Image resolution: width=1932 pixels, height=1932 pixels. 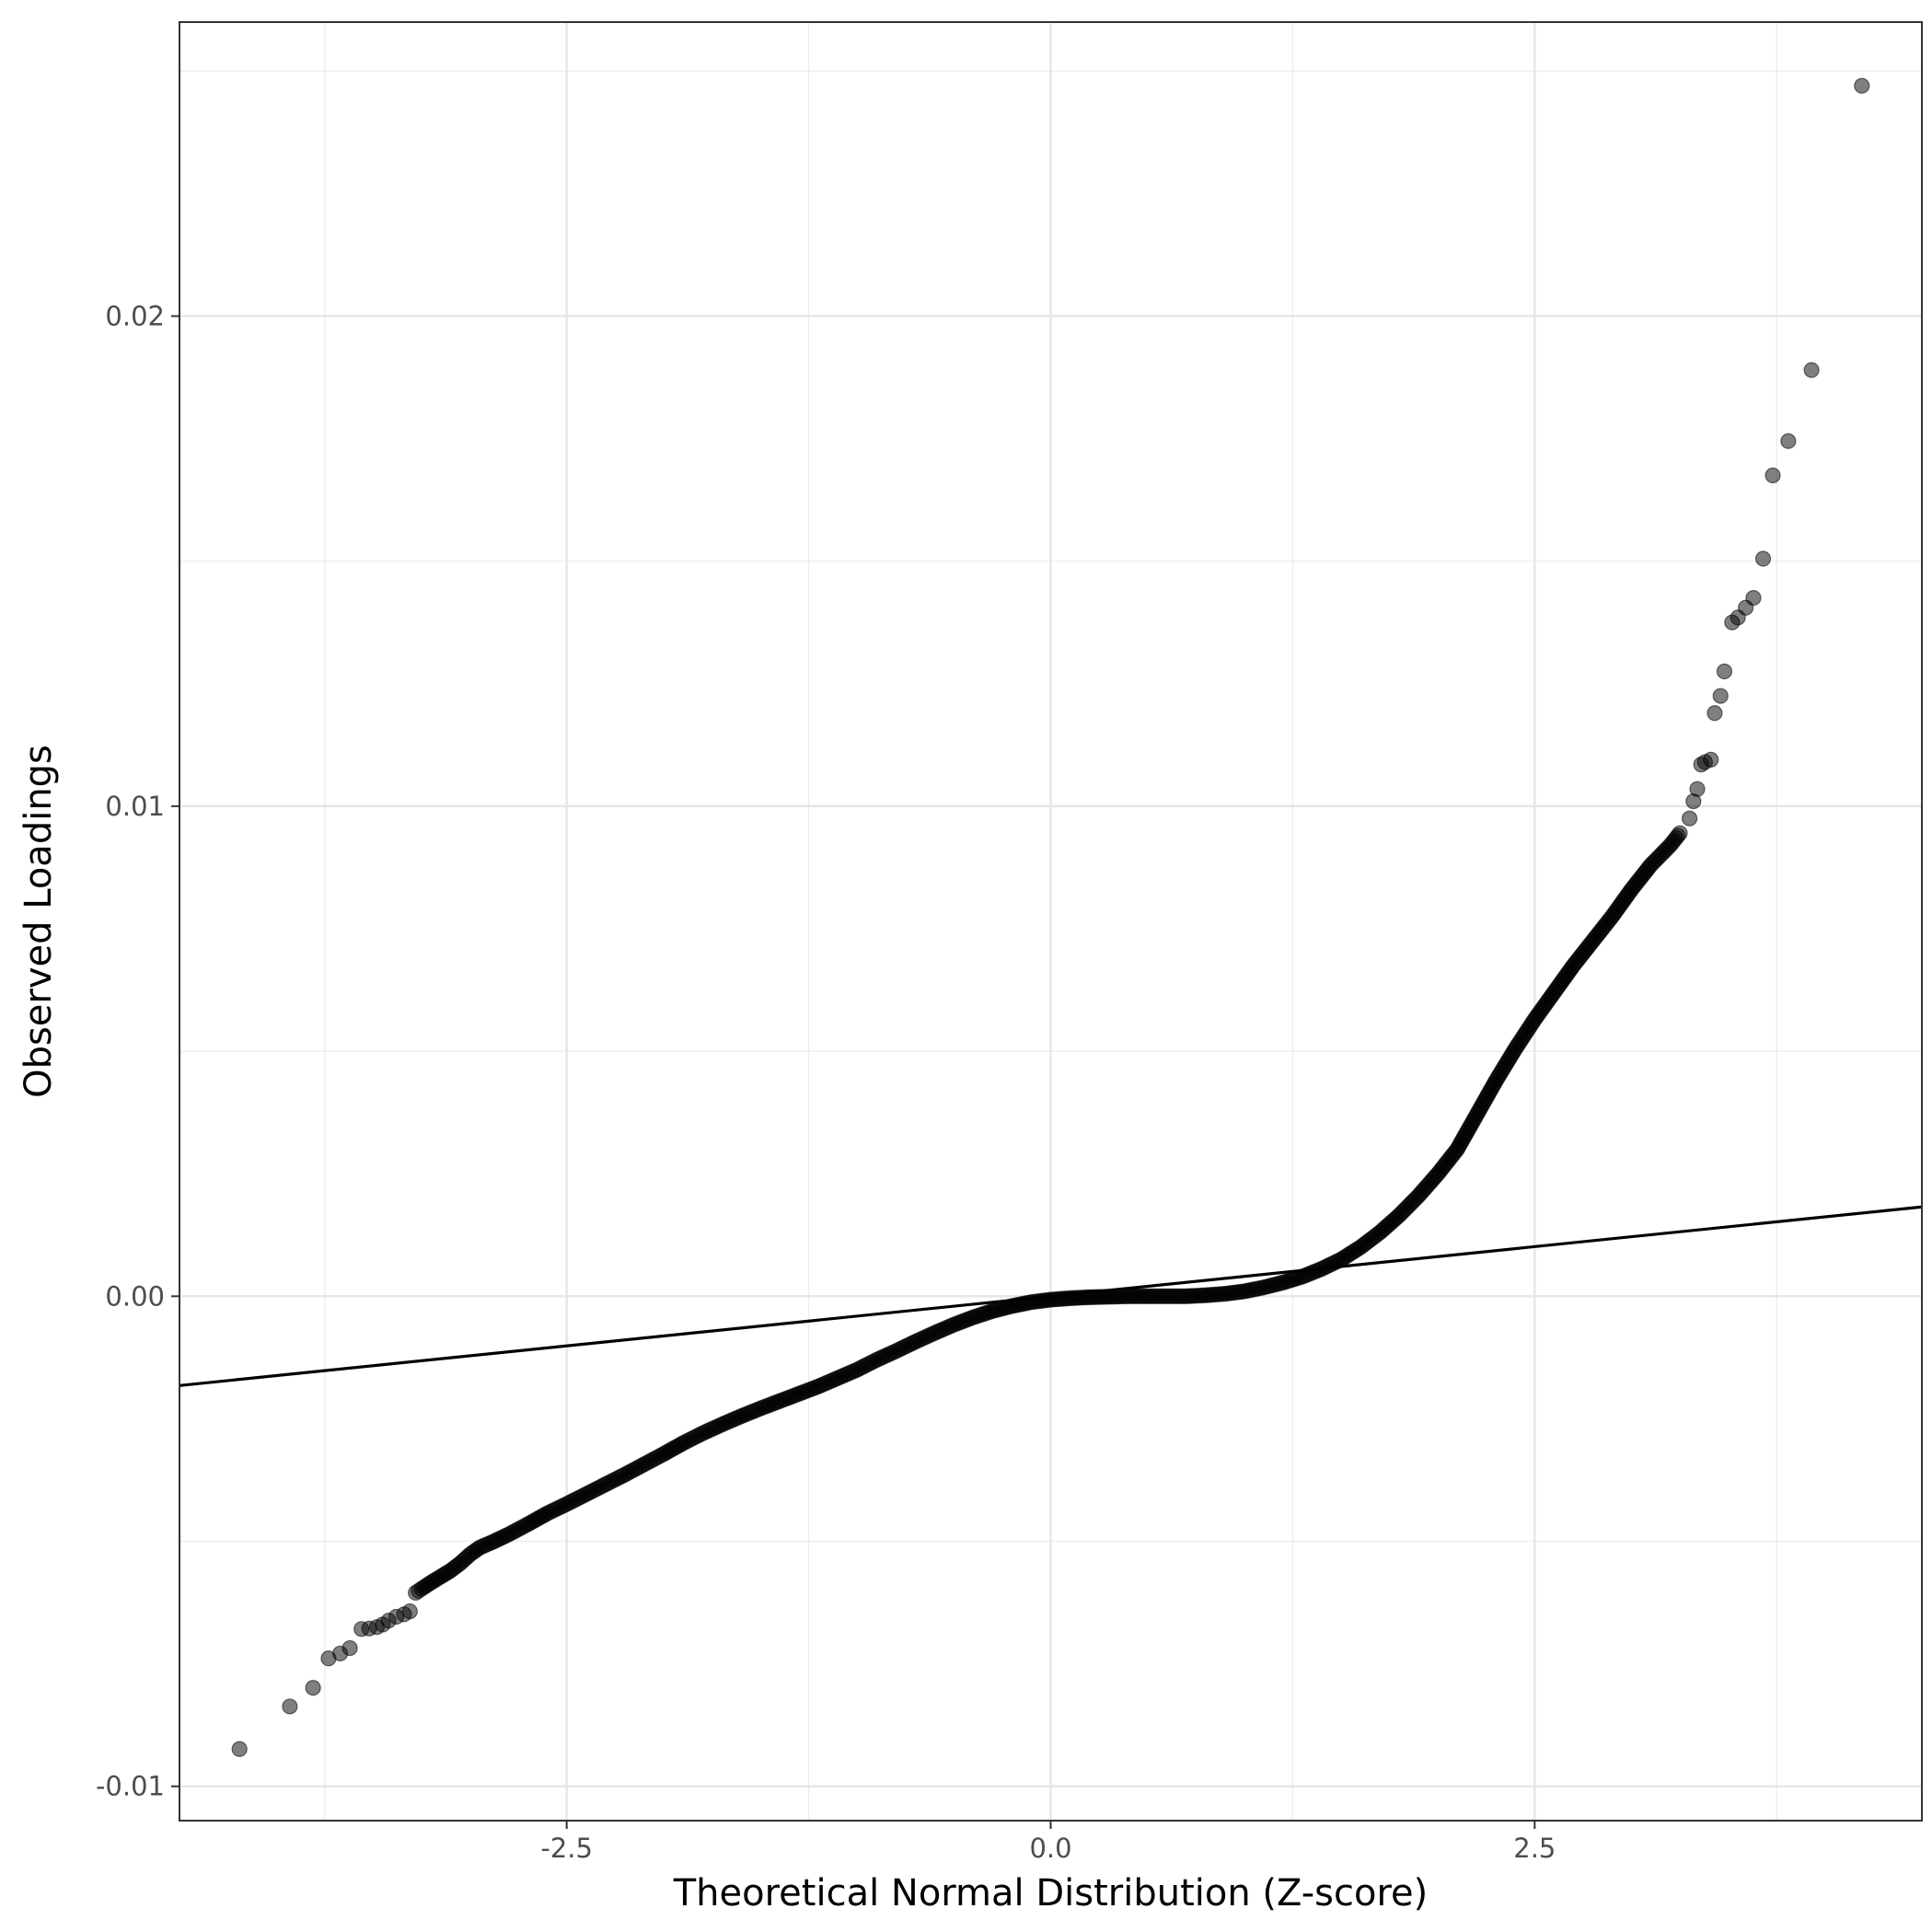 I want to click on y-tick-label: 0.01, so click(x=135, y=807).